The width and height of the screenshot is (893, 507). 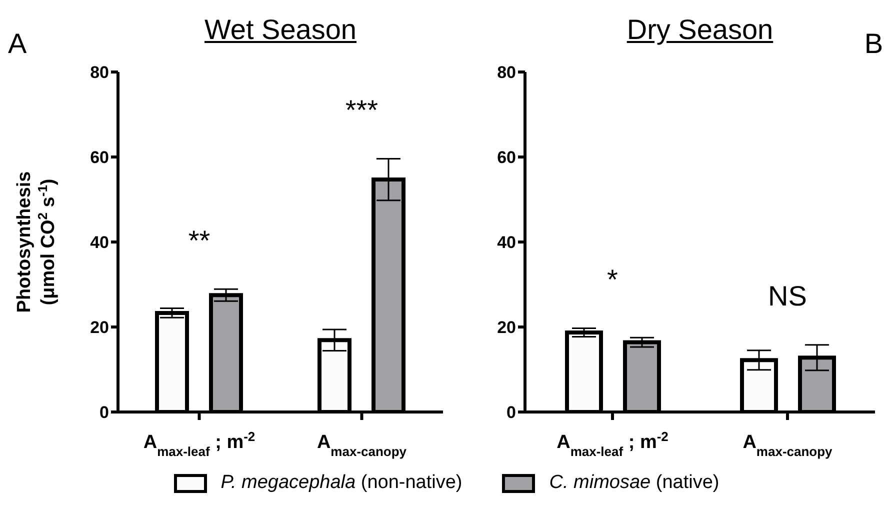 What do you see at coordinates (199, 240) in the screenshot?
I see `annotation: **` at bounding box center [199, 240].